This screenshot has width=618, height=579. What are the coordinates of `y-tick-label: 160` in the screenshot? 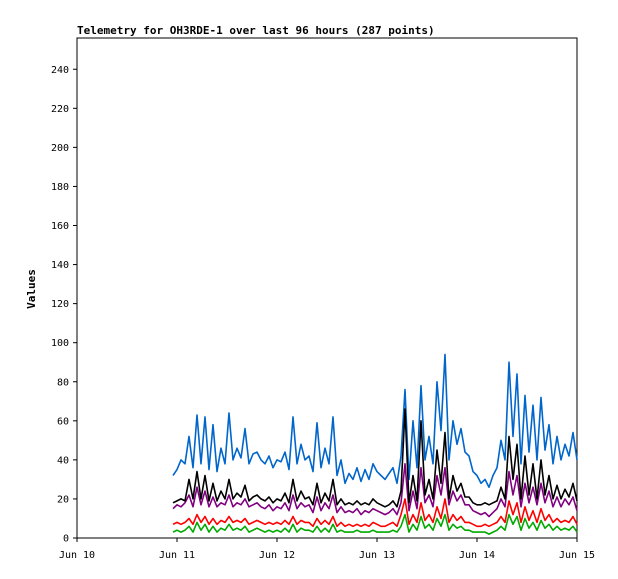 It's located at (60, 226).